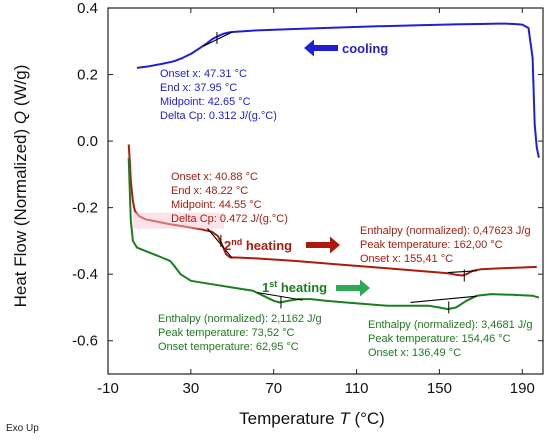 The height and width of the screenshot is (439, 550). Describe the element at coordinates (431, 245) in the screenshot. I see `annotation-line-second_melt: Peak temperature: 162,00 °C` at that location.